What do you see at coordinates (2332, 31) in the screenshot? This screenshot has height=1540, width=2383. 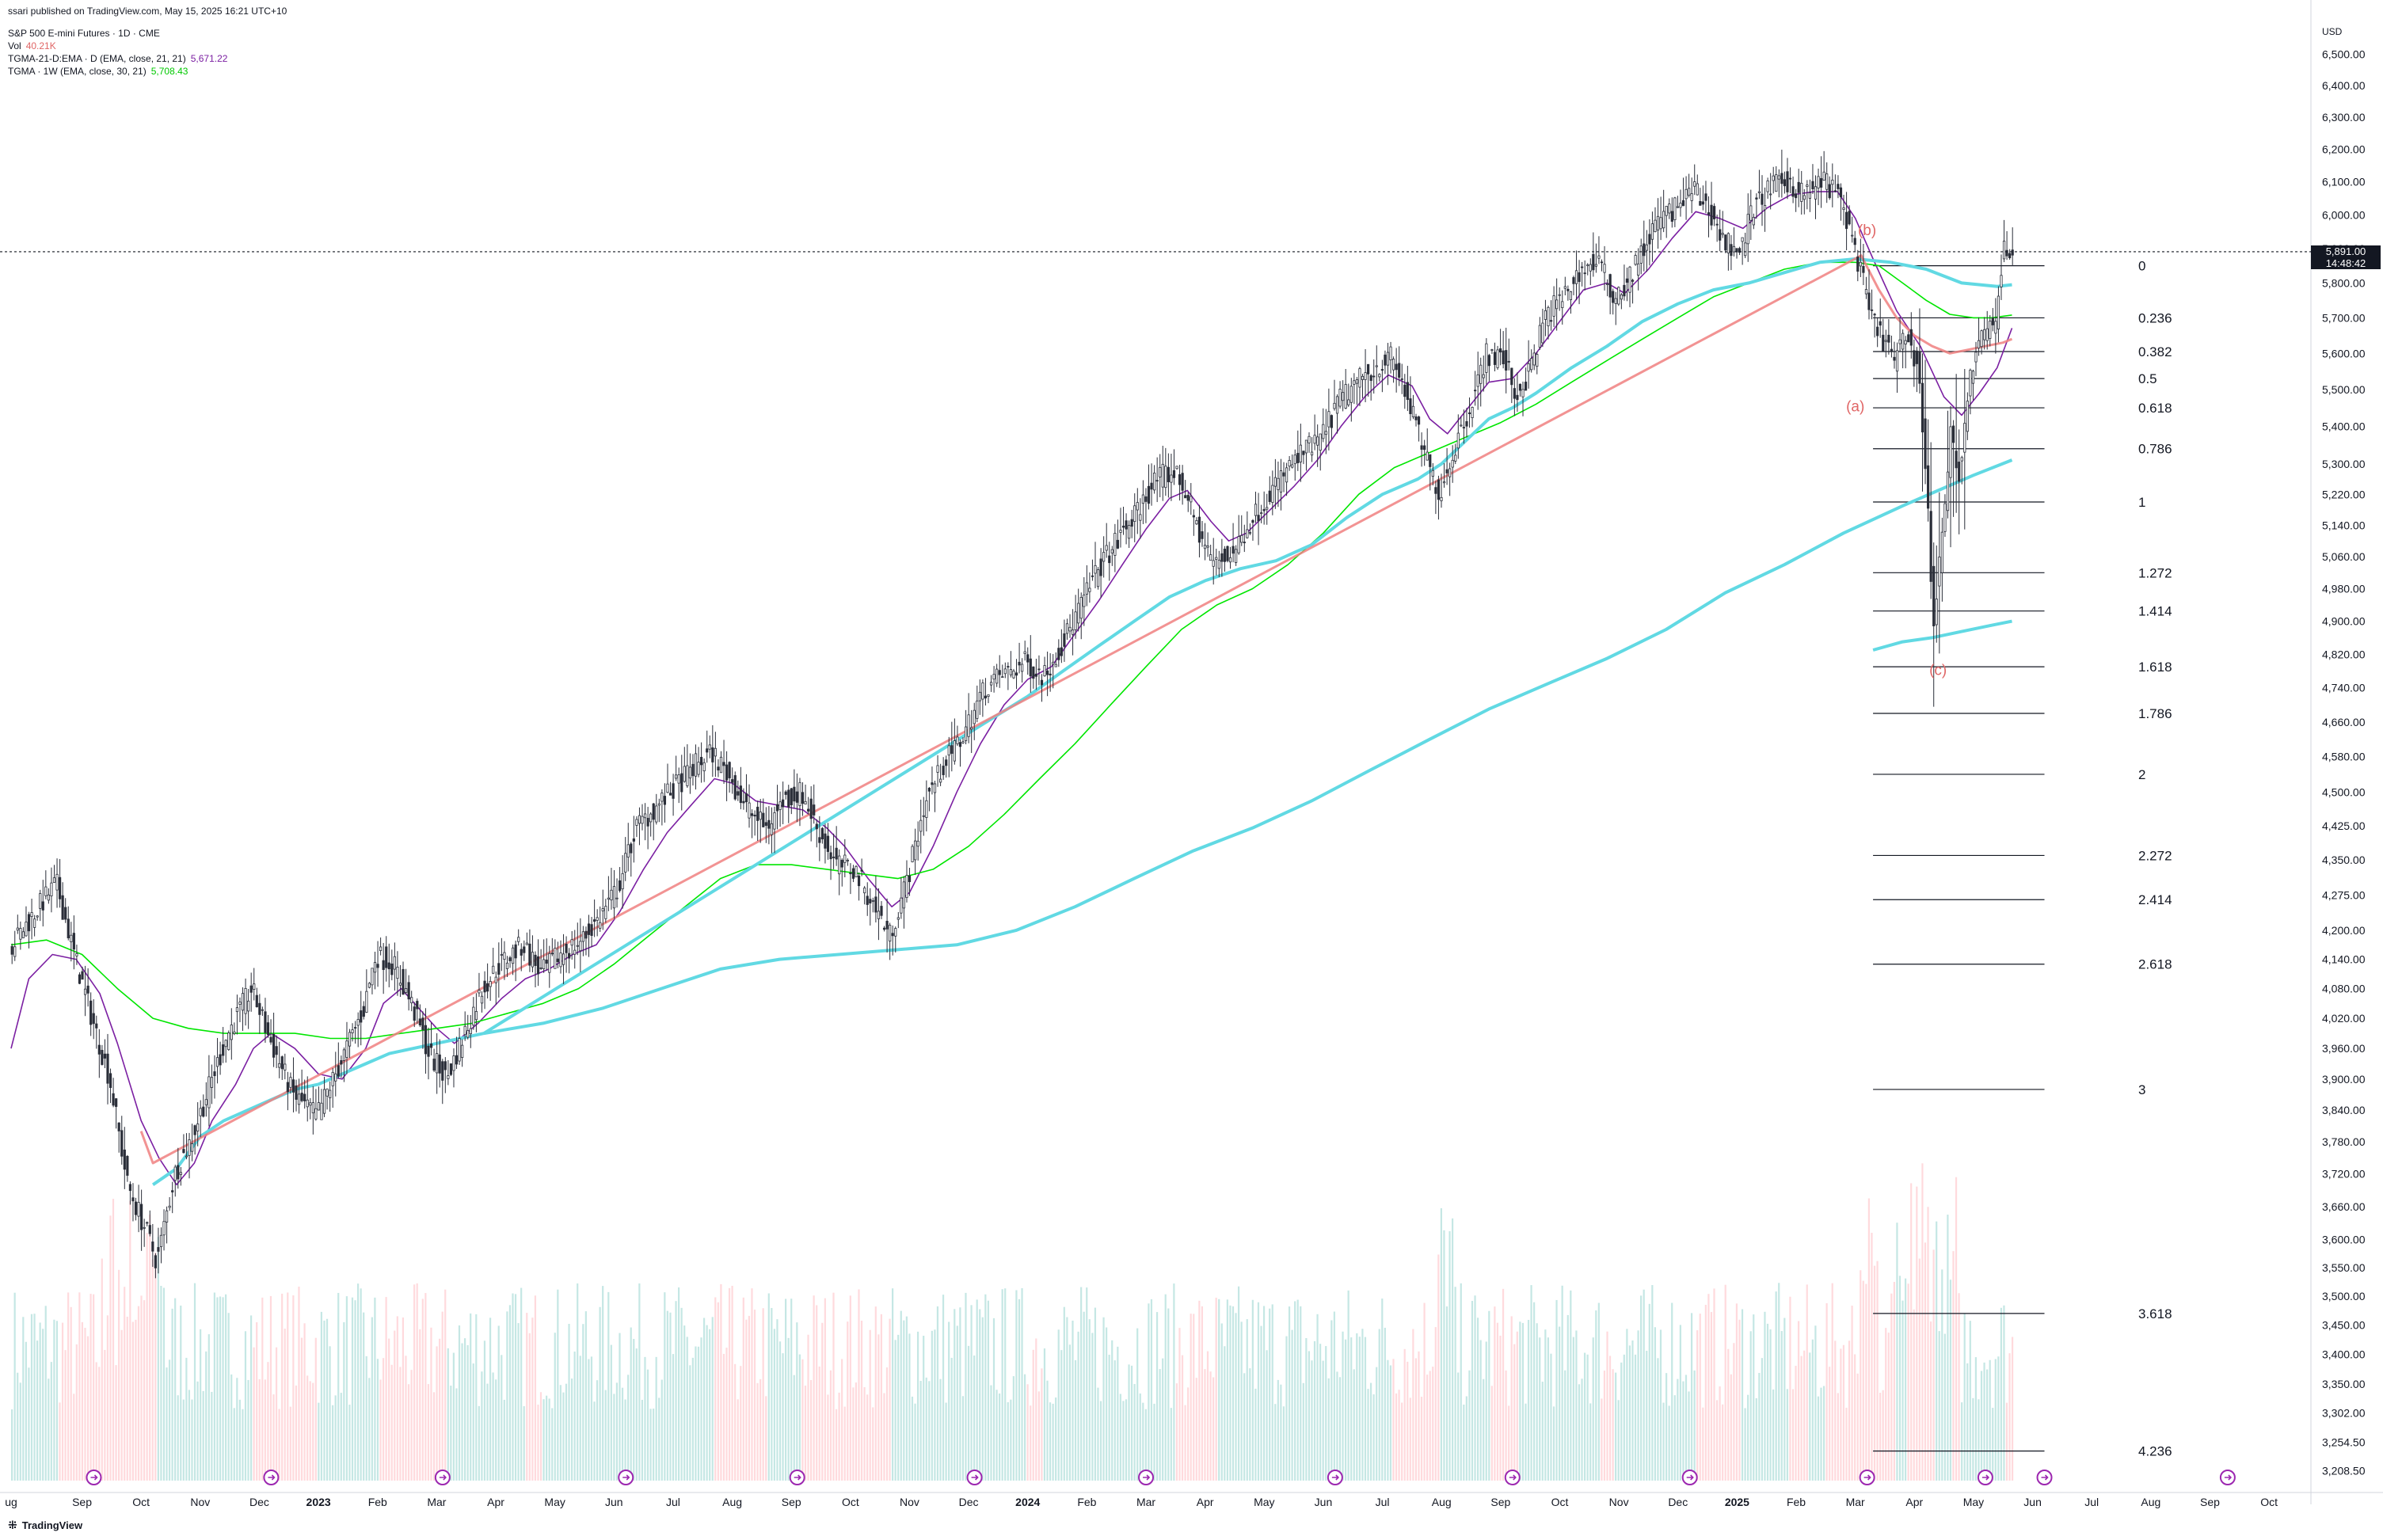 I see `currency-label: USD` at bounding box center [2332, 31].